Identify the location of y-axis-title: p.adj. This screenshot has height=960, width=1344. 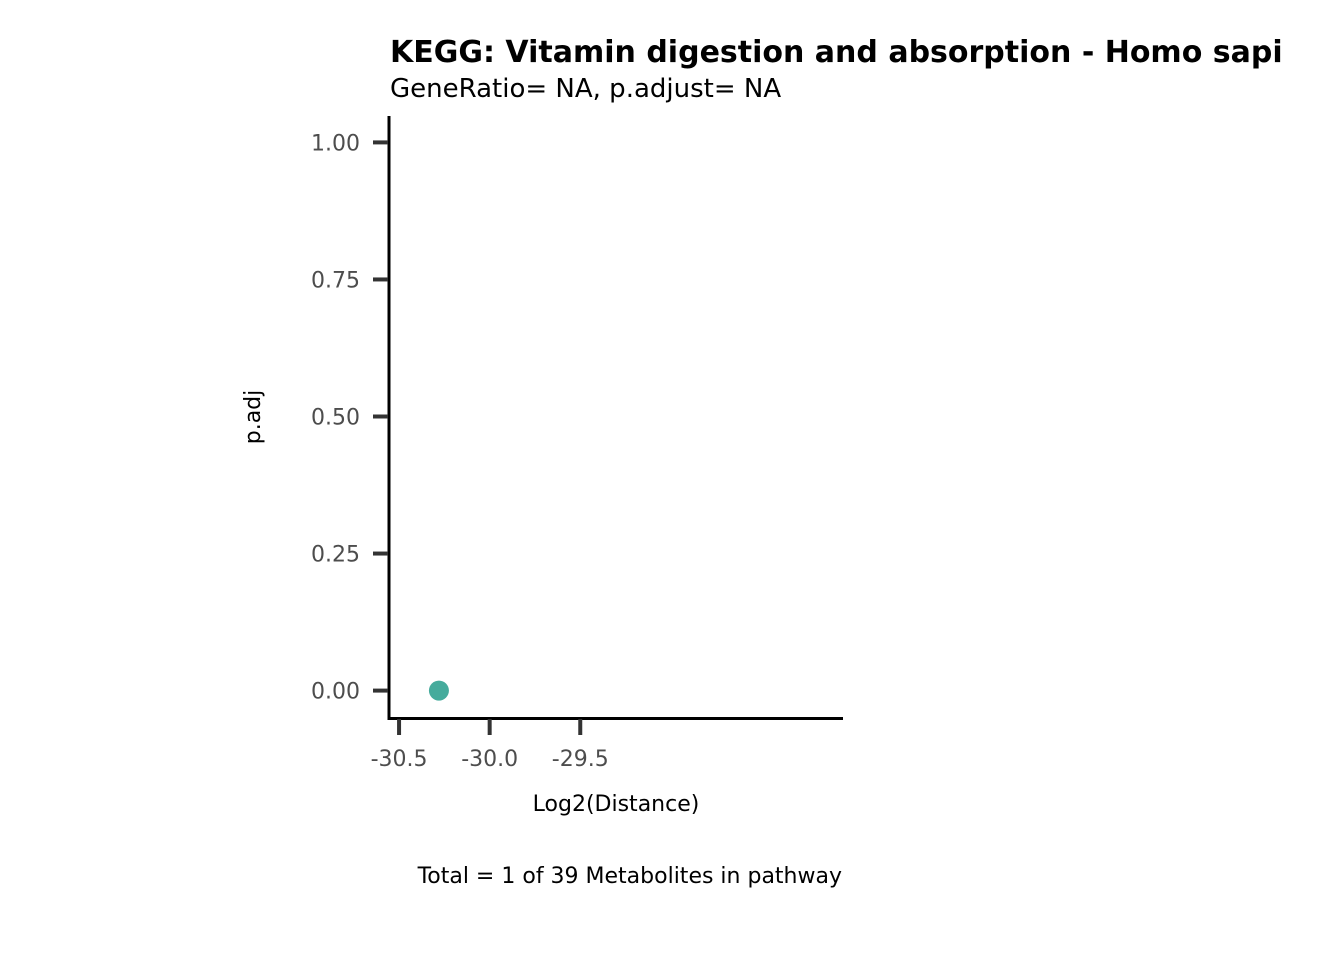
(253, 417).